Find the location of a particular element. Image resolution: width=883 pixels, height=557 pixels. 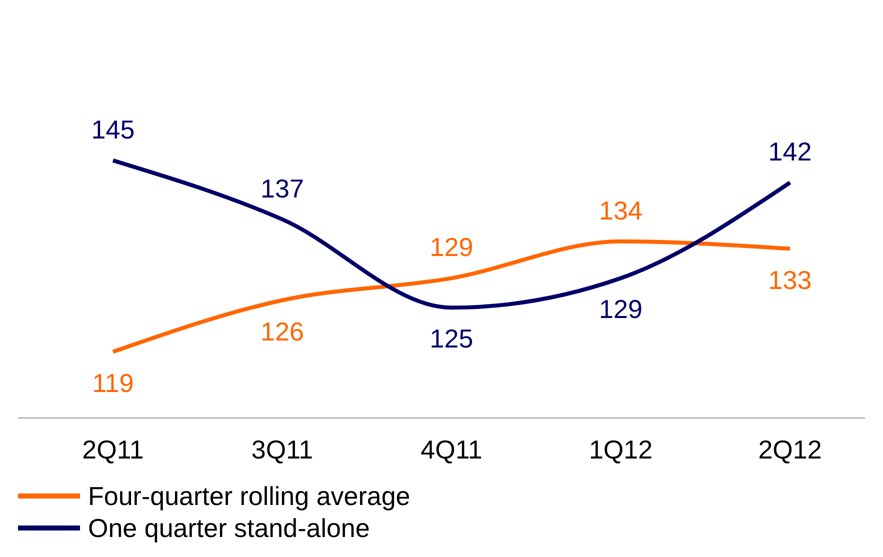

x-tick-label: 2Q11 is located at coordinates (113, 449).